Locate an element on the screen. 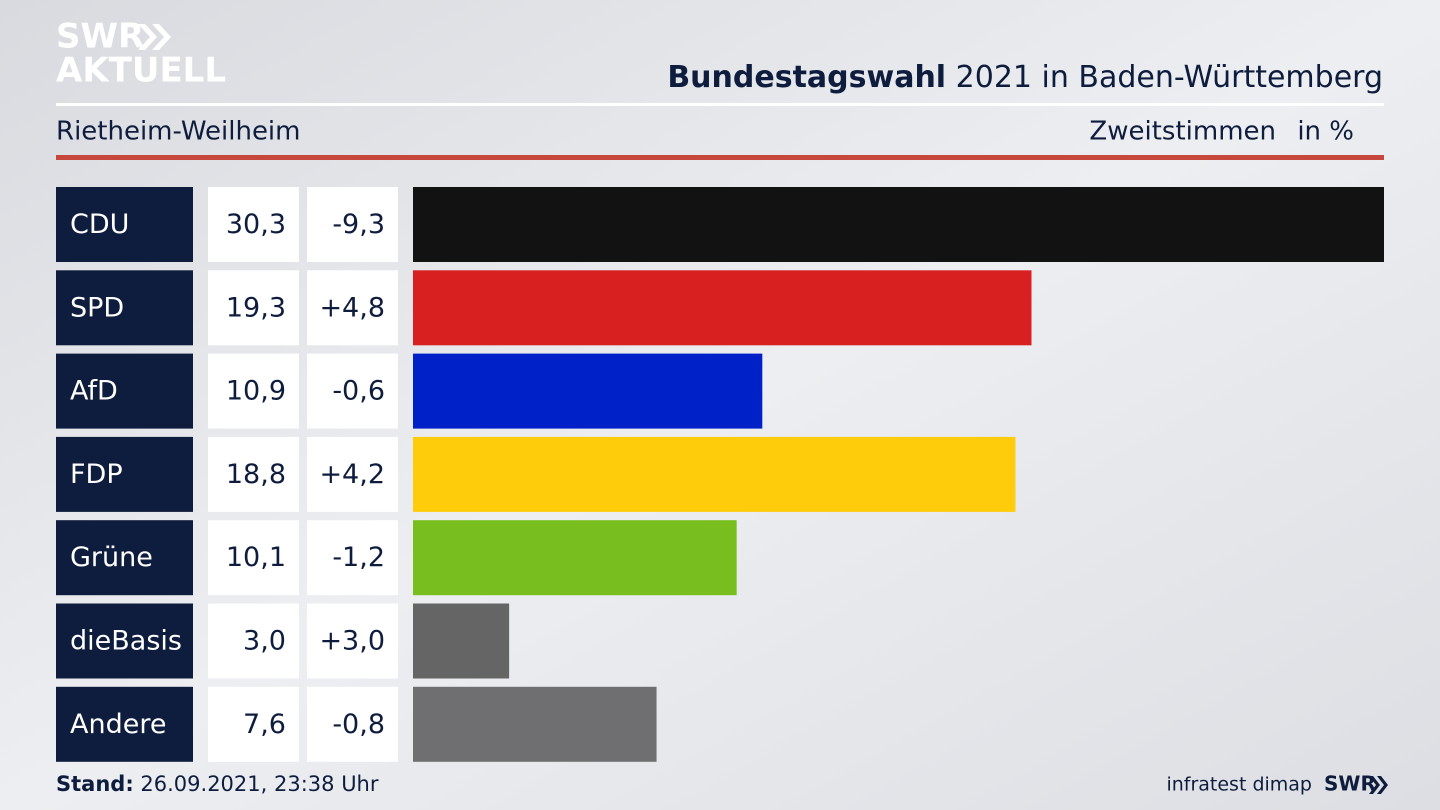 The image size is (1440, 810). party-label: CDU is located at coordinates (99, 224).